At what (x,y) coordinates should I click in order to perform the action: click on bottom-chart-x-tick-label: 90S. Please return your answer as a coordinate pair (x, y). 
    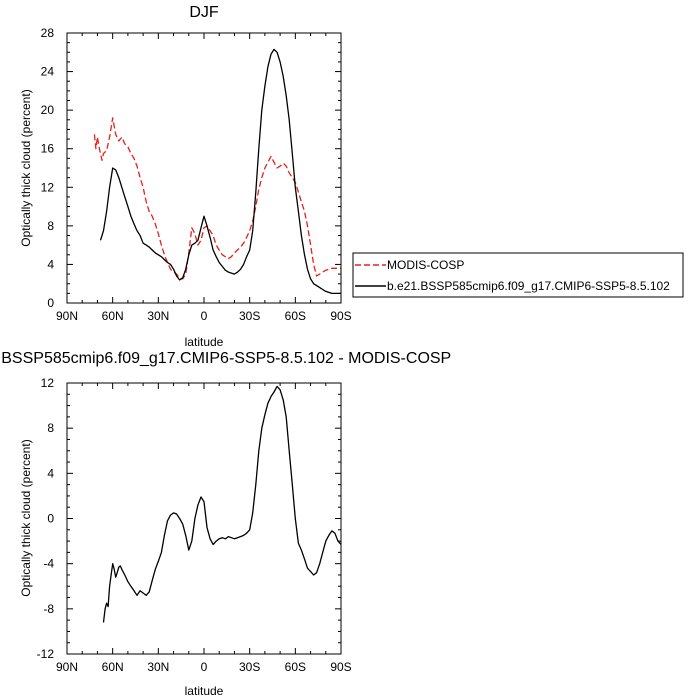
    Looking at the image, I should click on (340, 667).